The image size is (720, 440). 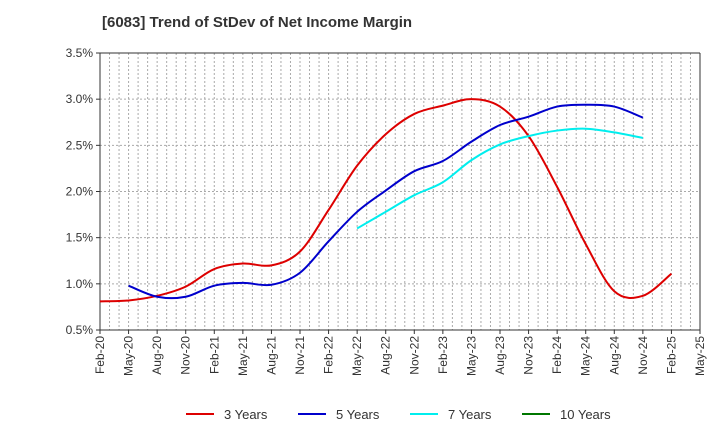 What do you see at coordinates (357, 356) in the screenshot?
I see `x-tick-label: May-22` at bounding box center [357, 356].